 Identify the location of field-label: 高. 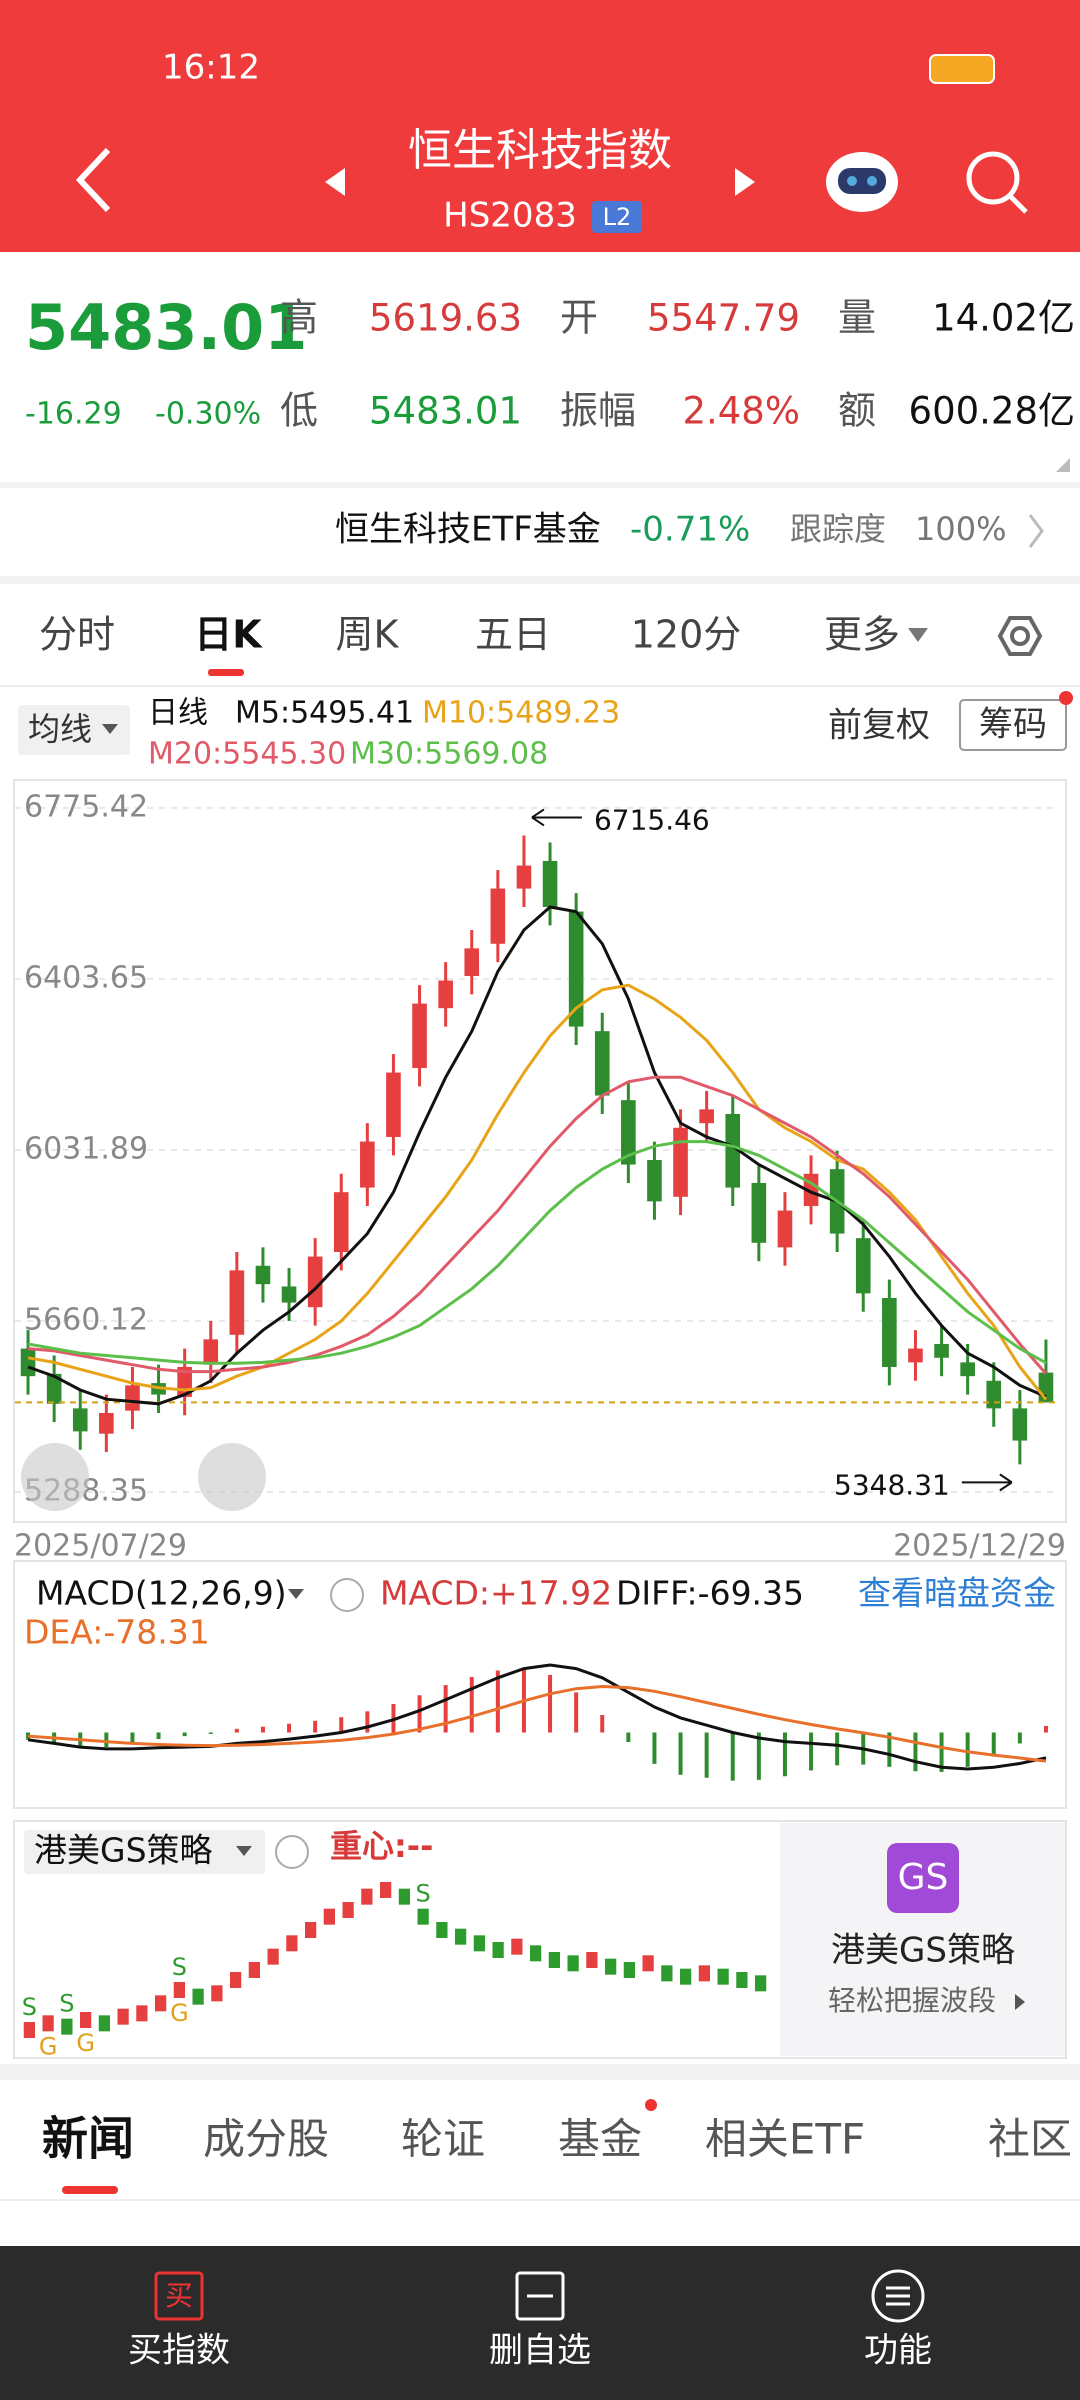
(299, 318).